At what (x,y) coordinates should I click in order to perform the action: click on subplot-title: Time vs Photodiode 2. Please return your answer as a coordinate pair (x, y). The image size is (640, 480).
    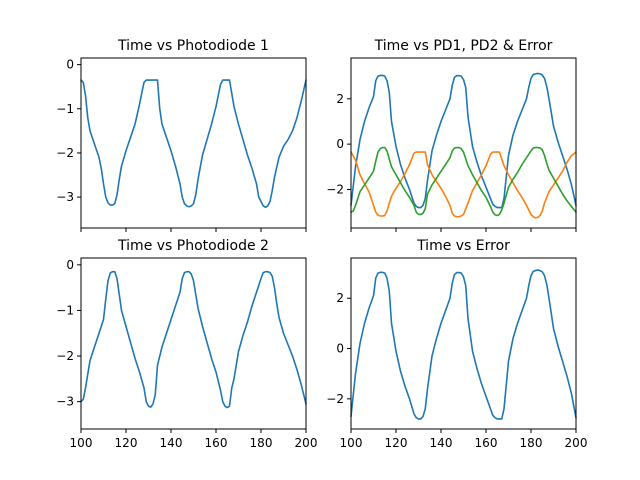
    Looking at the image, I should click on (193, 246).